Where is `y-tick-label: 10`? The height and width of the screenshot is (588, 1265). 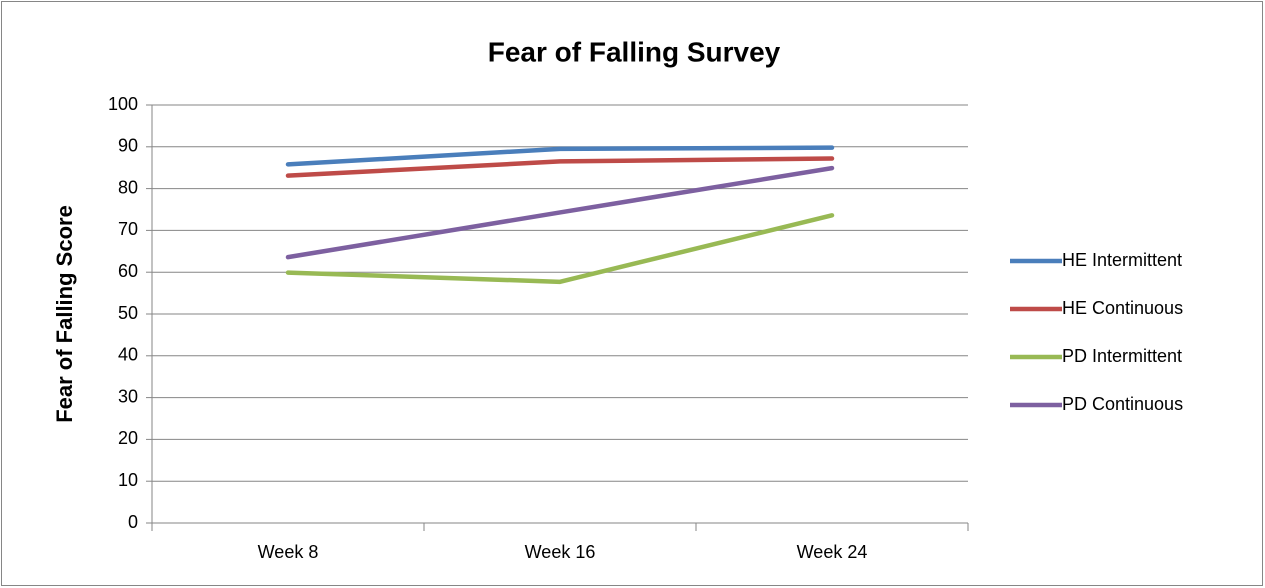 y-tick-label: 10 is located at coordinates (128, 480).